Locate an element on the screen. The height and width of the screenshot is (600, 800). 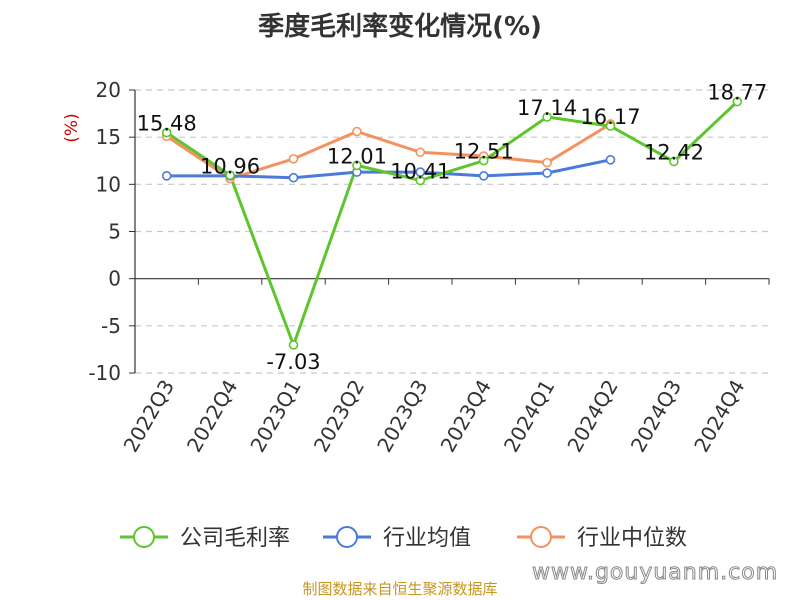
data-label: 18.77 is located at coordinates (737, 93).